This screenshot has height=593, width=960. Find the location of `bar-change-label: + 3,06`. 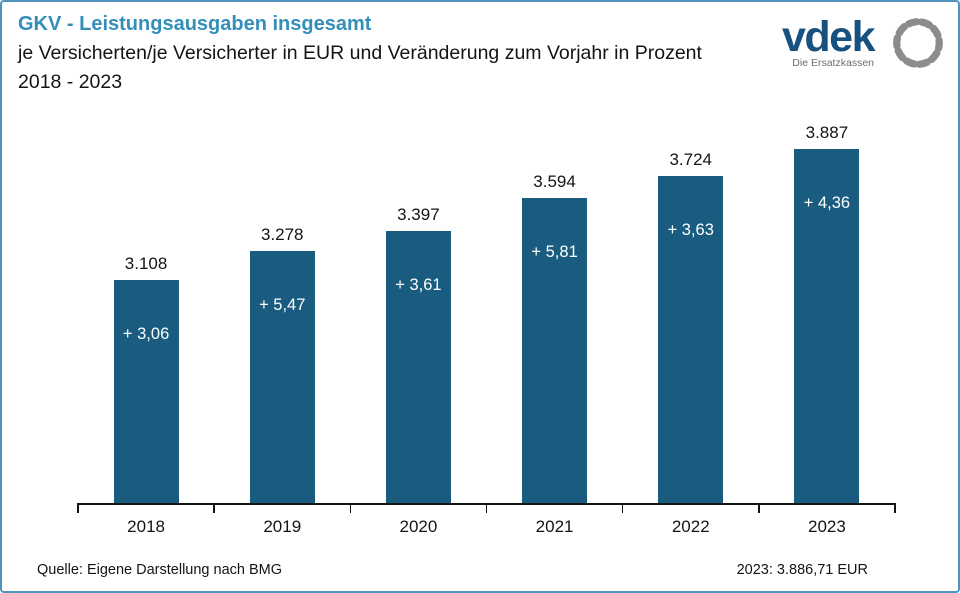

bar-change-label: + 3,06 is located at coordinates (146, 334).